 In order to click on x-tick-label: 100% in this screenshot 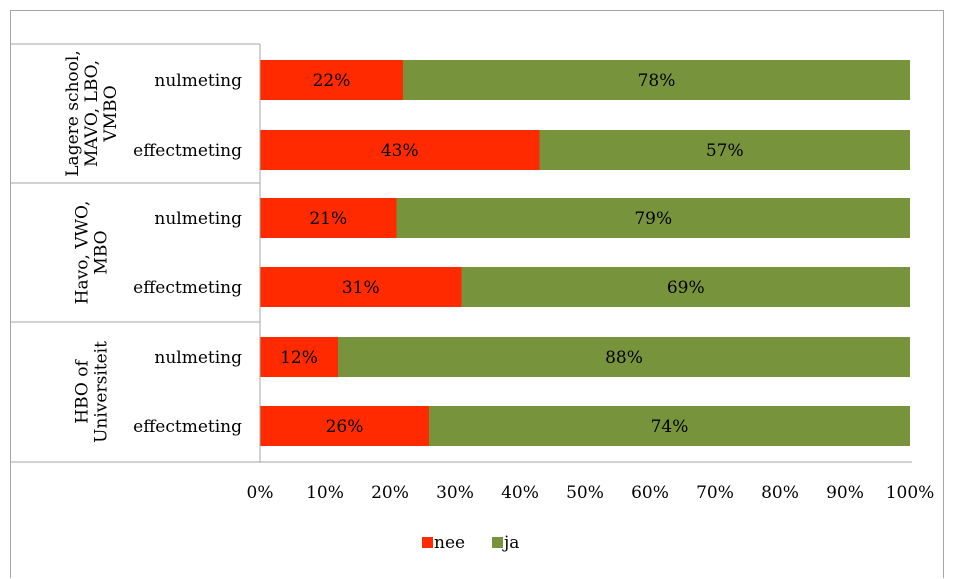, I will do `click(910, 493)`.